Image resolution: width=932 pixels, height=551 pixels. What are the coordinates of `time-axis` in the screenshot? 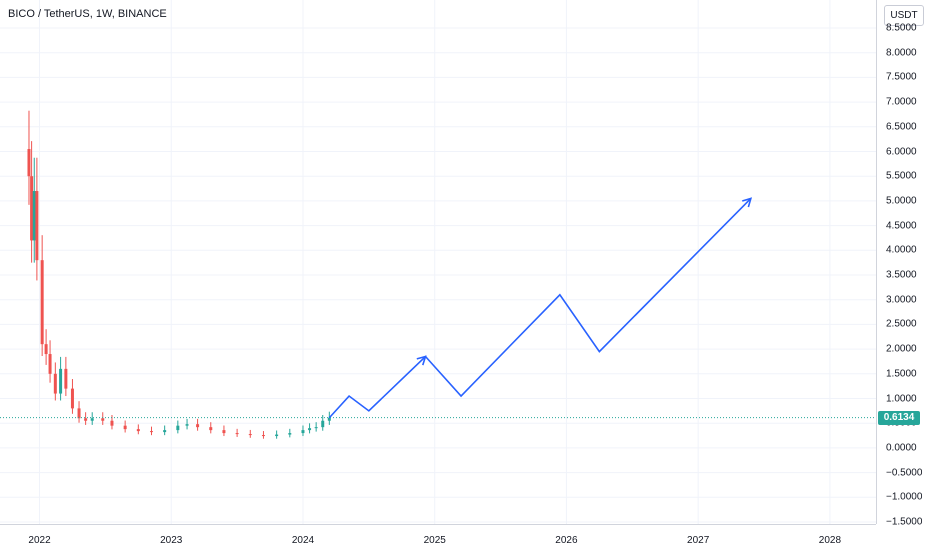 It's located at (438, 537).